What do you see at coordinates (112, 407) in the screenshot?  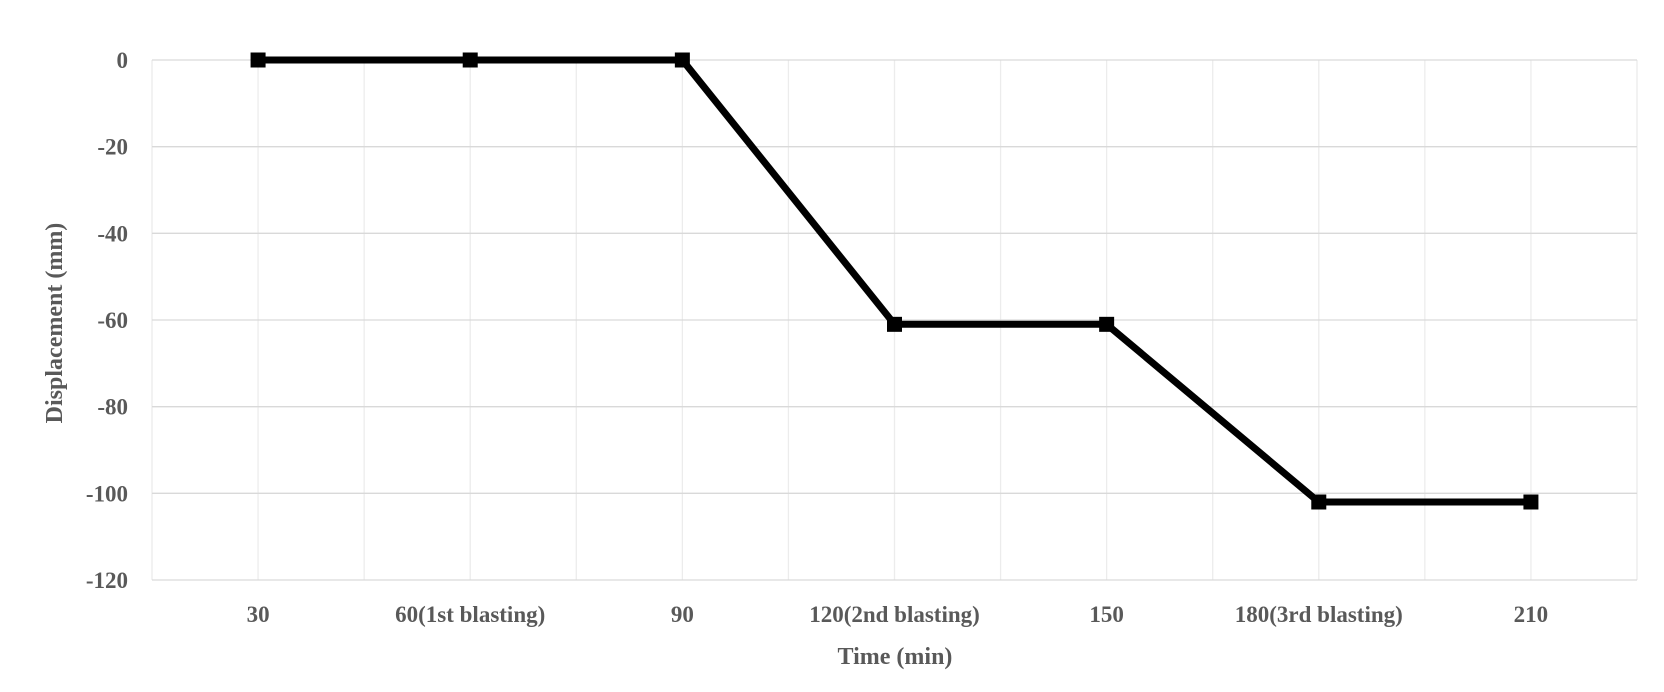 I see `y-tick-label: -80` at bounding box center [112, 407].